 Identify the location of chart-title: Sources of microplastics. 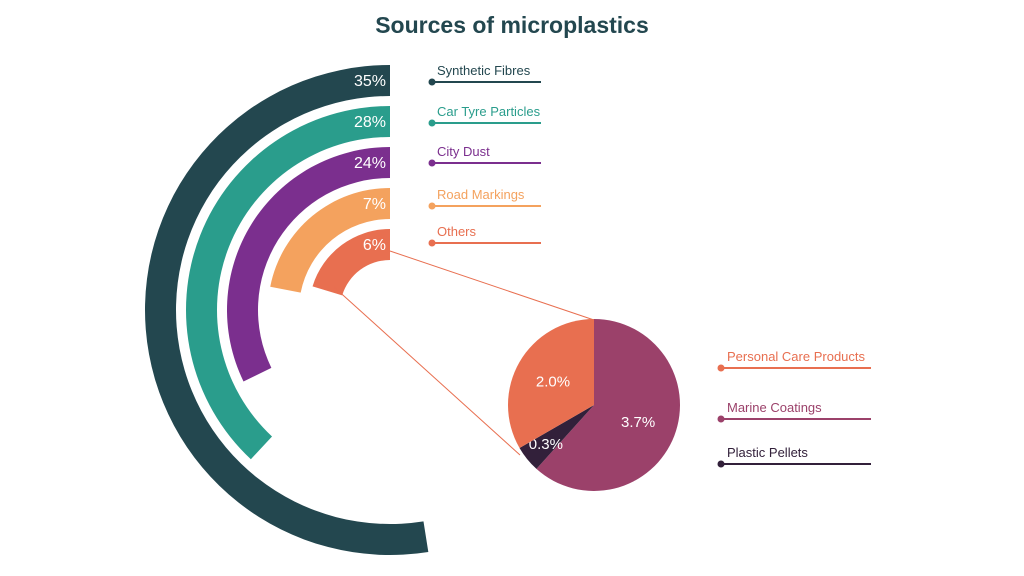
(512, 25).